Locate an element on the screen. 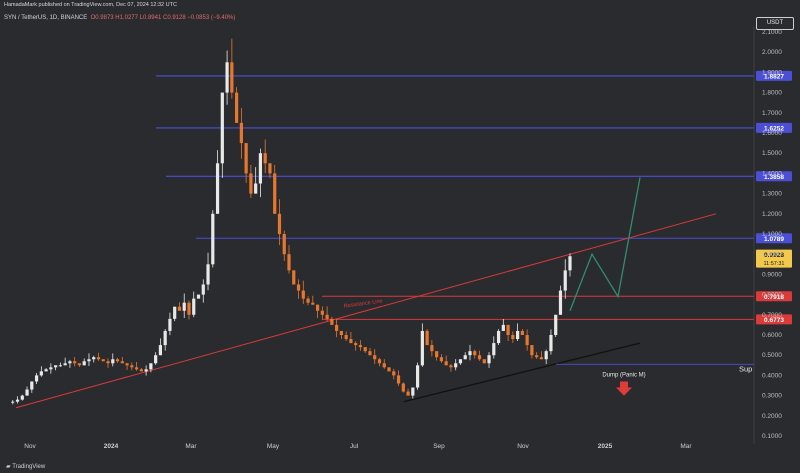 The height and width of the screenshot is (473, 800). y-tick-label: 0.7000 is located at coordinates (772, 315).